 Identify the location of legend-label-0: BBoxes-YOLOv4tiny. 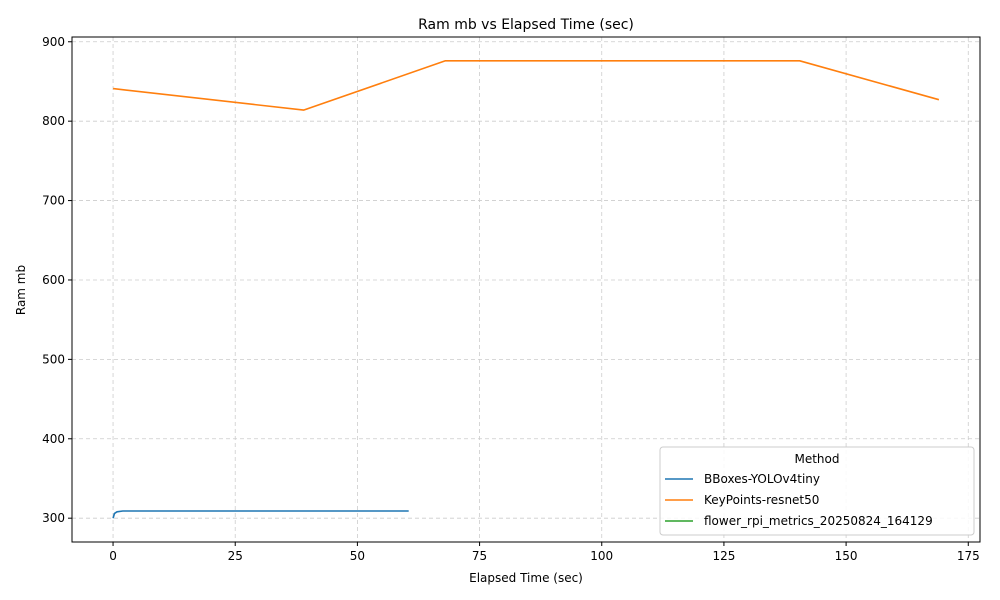
(762, 479).